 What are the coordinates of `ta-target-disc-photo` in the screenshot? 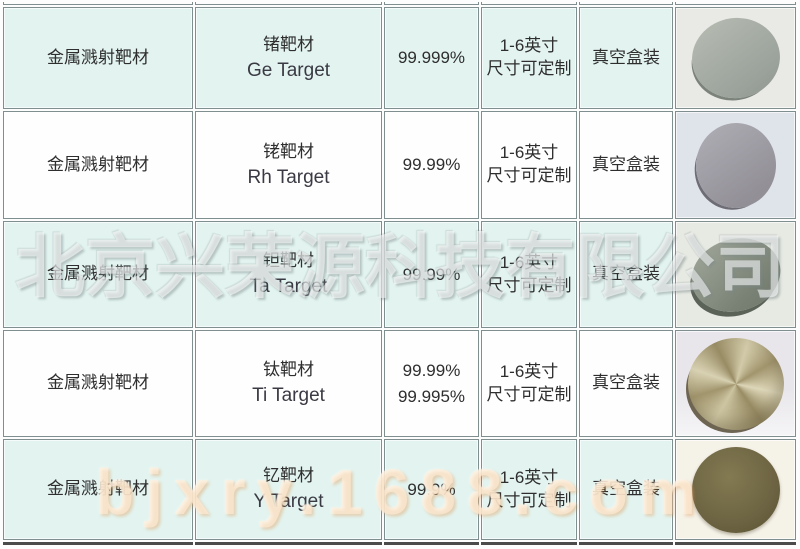 It's located at (735, 274).